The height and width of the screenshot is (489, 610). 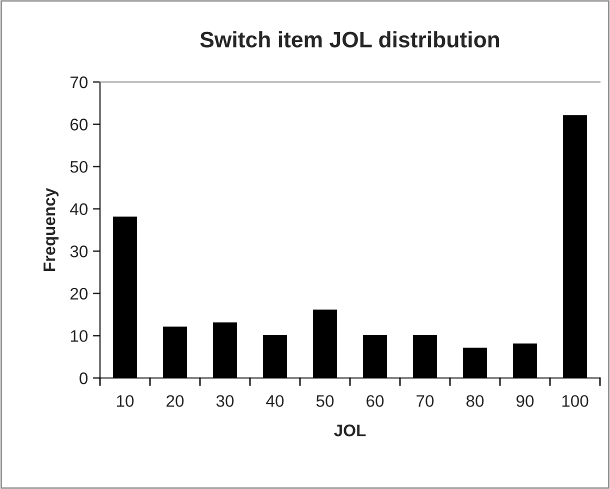 I want to click on x-tick-label: 90, so click(x=525, y=401).